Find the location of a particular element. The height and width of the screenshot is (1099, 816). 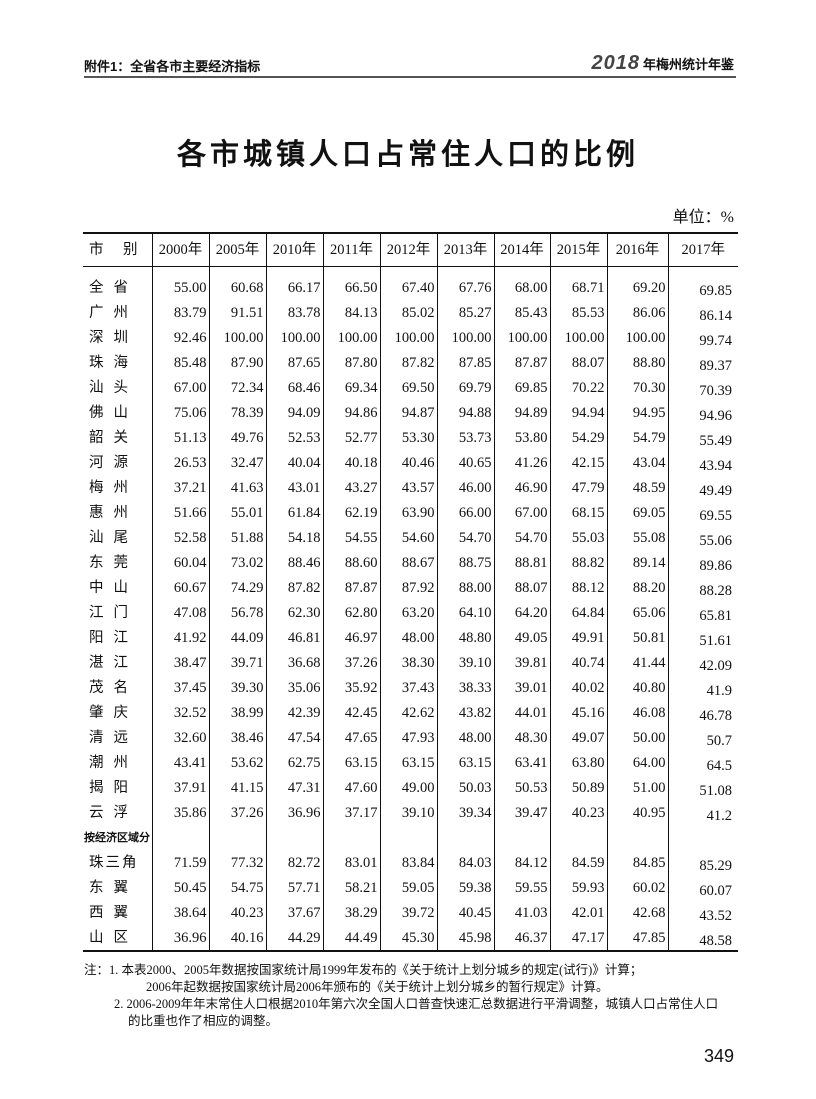

table-cell: 32.52 is located at coordinates (180, 712).